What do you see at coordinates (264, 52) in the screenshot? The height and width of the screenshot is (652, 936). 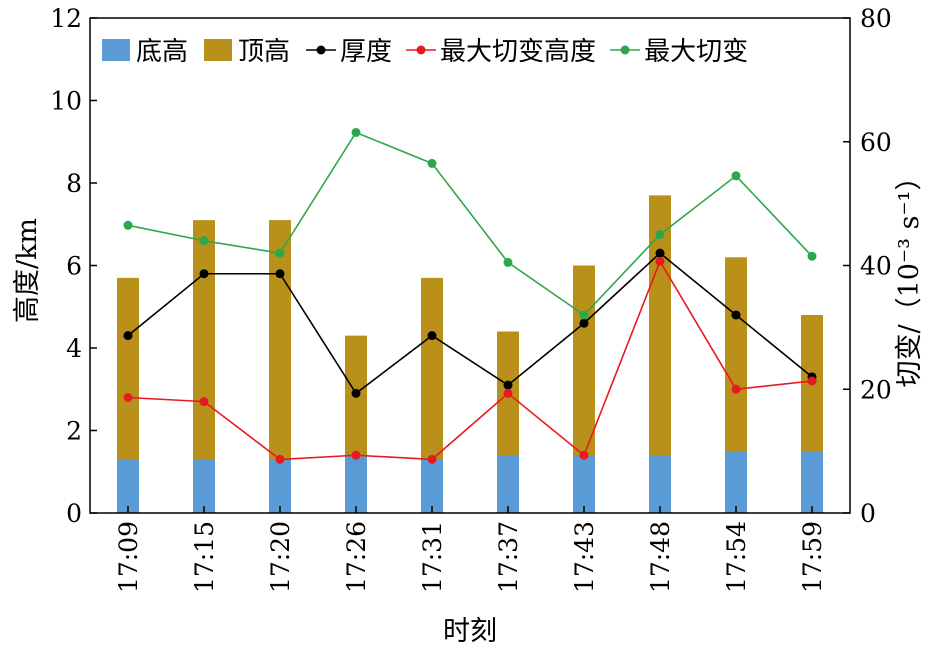 I see `legend-label: 顶高` at bounding box center [264, 52].